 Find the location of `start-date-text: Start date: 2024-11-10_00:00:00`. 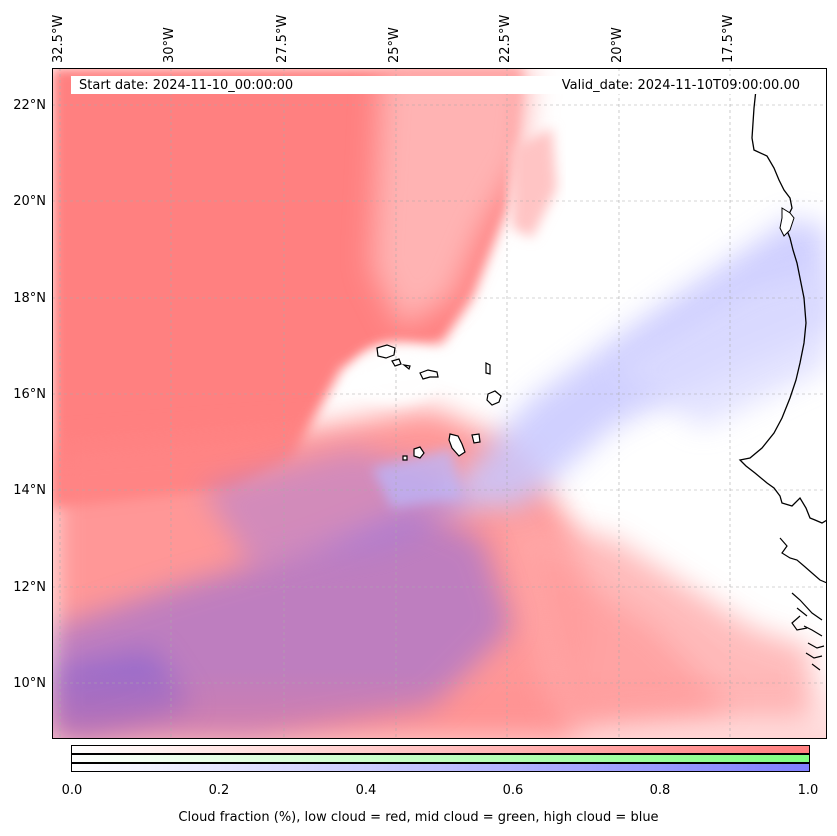

start-date-text: Start date: 2024-11-10_00:00:00 is located at coordinates (186, 85).